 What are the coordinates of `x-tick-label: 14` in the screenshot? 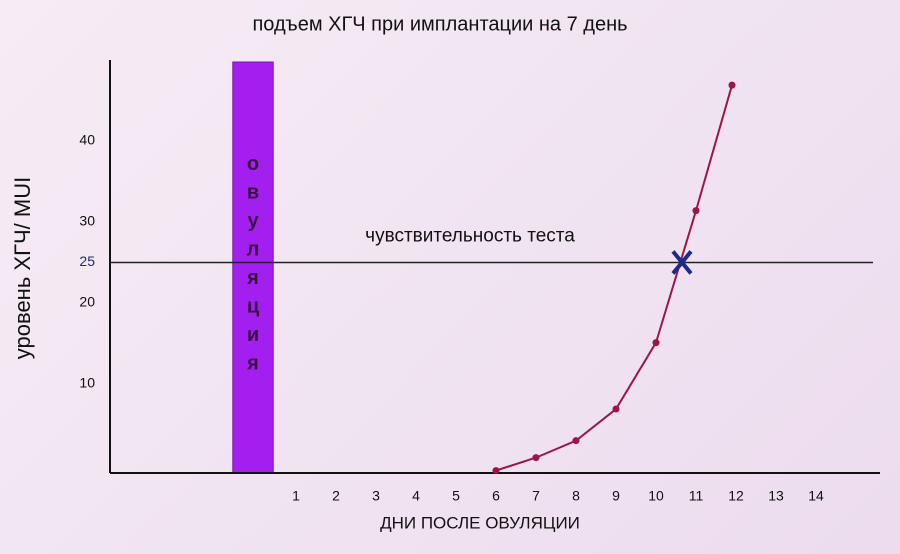 It's located at (816, 496).